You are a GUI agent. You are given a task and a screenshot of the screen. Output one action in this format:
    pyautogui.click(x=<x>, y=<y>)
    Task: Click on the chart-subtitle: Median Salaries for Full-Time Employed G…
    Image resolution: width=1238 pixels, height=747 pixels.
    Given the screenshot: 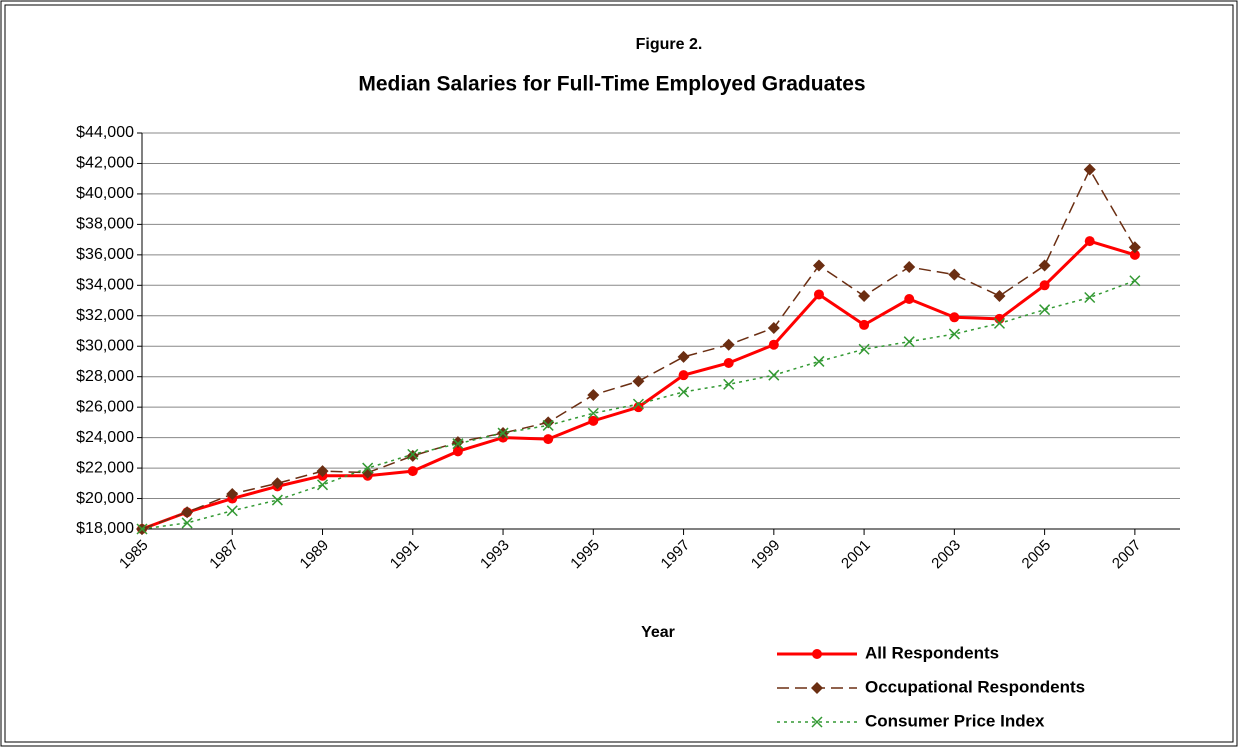 What is the action you would take?
    pyautogui.click(x=611, y=84)
    